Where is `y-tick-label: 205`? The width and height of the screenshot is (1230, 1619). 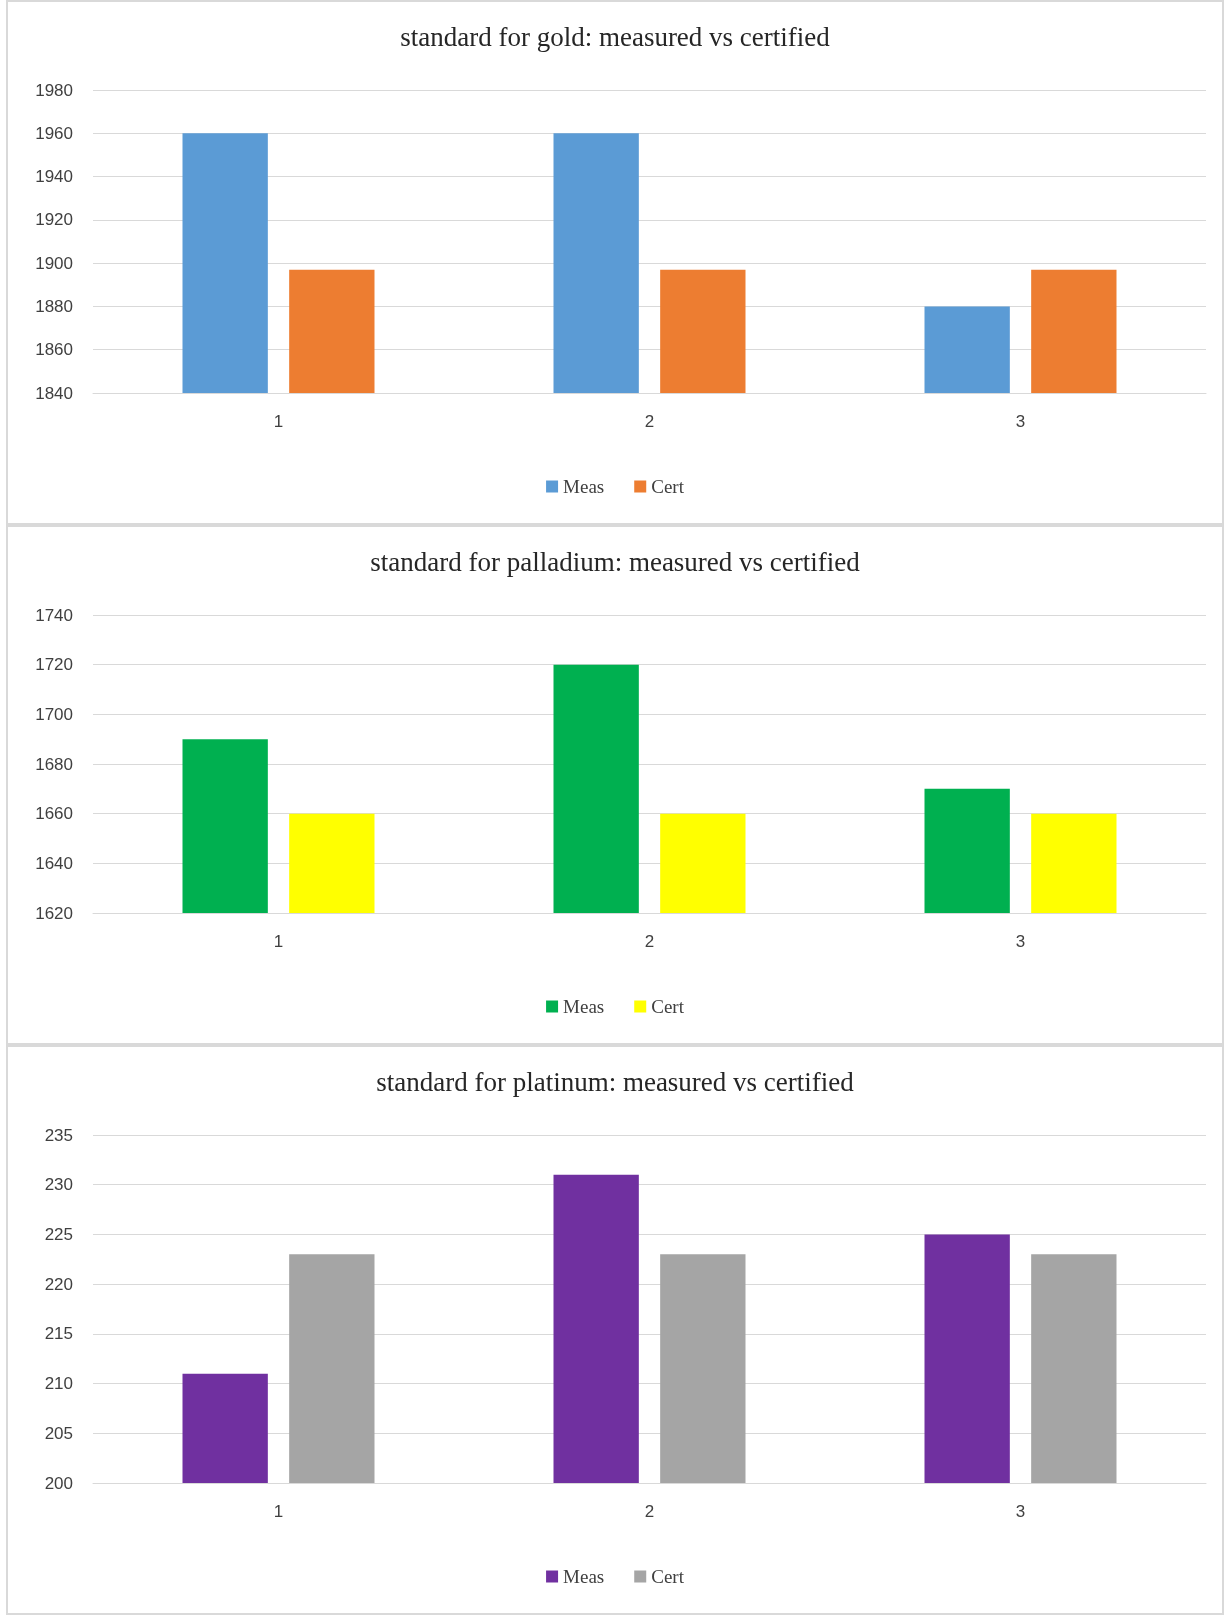 y-tick-label: 205 is located at coordinates (58, 1433).